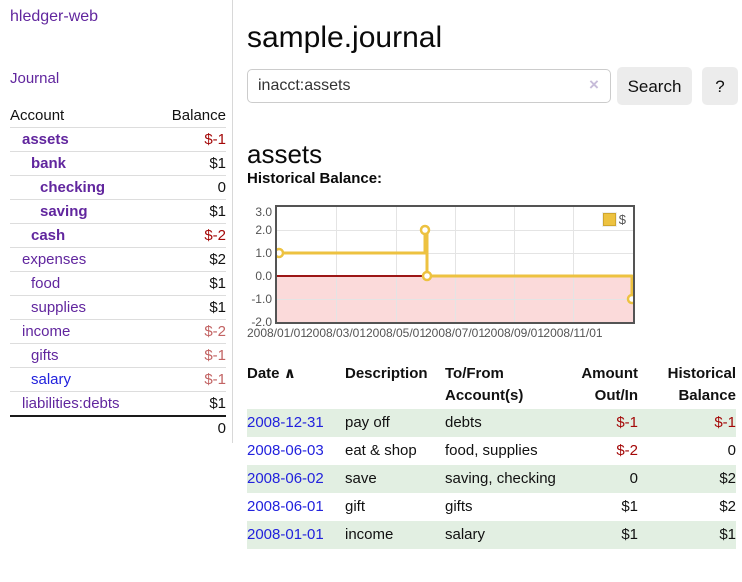  What do you see at coordinates (609, 384) in the screenshot?
I see `header-amount-outin: Amount Out/In` at bounding box center [609, 384].